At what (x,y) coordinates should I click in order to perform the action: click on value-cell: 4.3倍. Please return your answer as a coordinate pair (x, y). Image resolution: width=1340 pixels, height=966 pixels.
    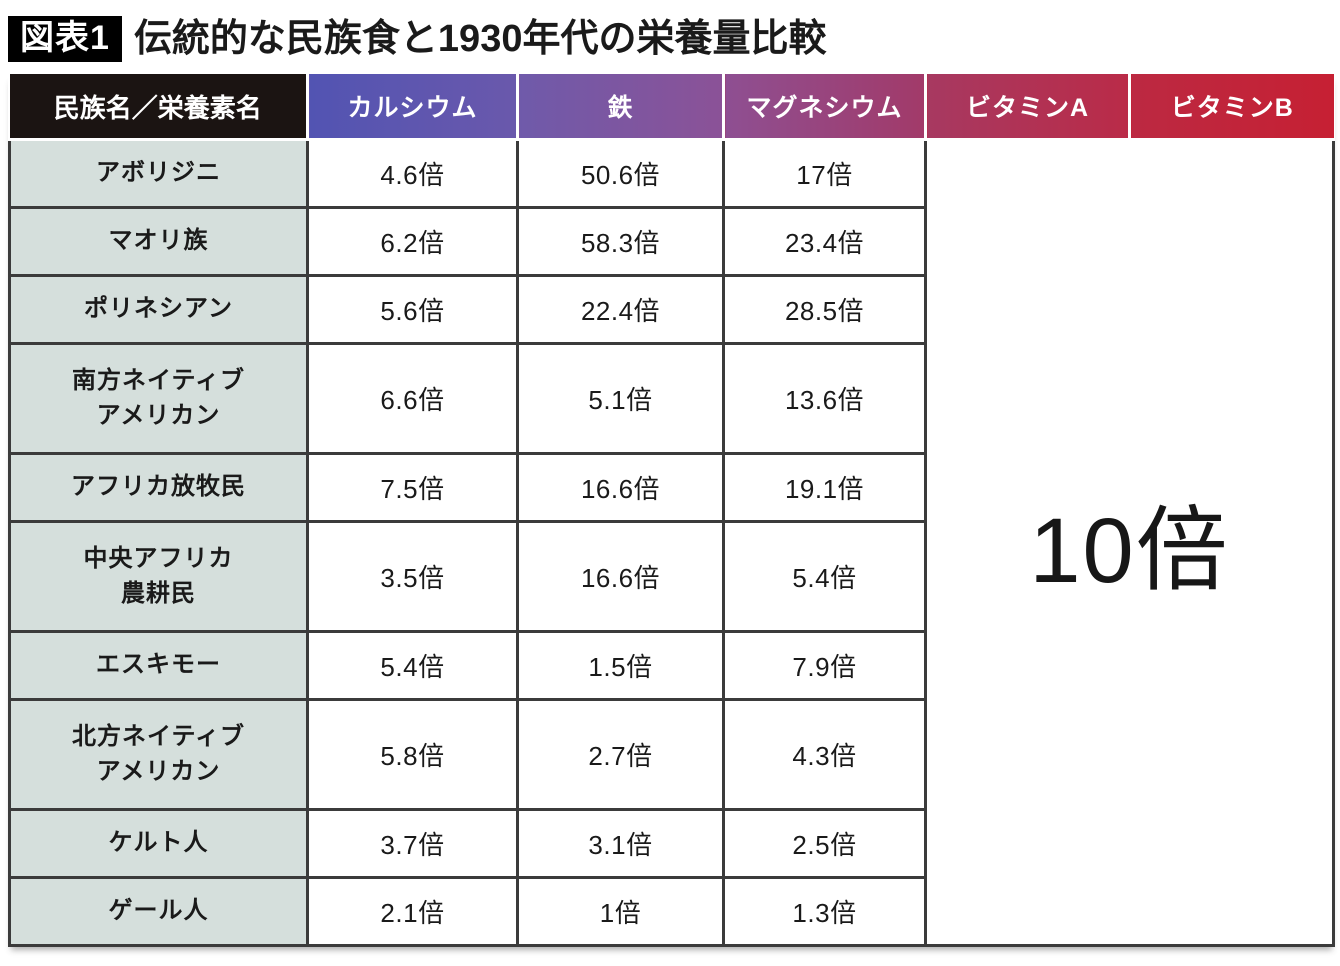
    Looking at the image, I should click on (824, 754).